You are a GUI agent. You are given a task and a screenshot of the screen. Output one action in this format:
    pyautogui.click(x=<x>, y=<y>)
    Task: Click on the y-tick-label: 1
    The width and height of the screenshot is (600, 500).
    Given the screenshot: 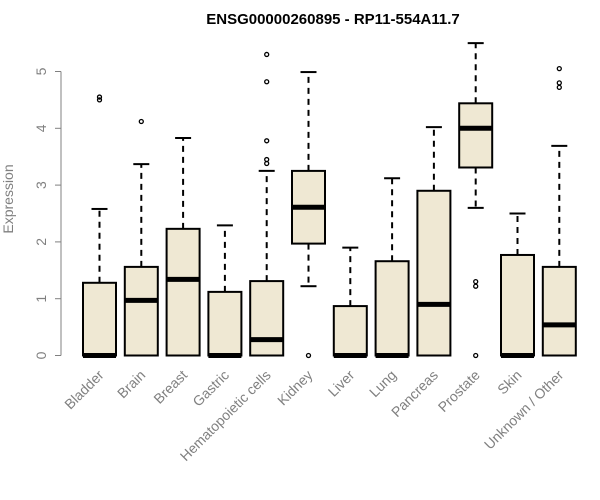 What is the action you would take?
    pyautogui.click(x=41, y=299)
    